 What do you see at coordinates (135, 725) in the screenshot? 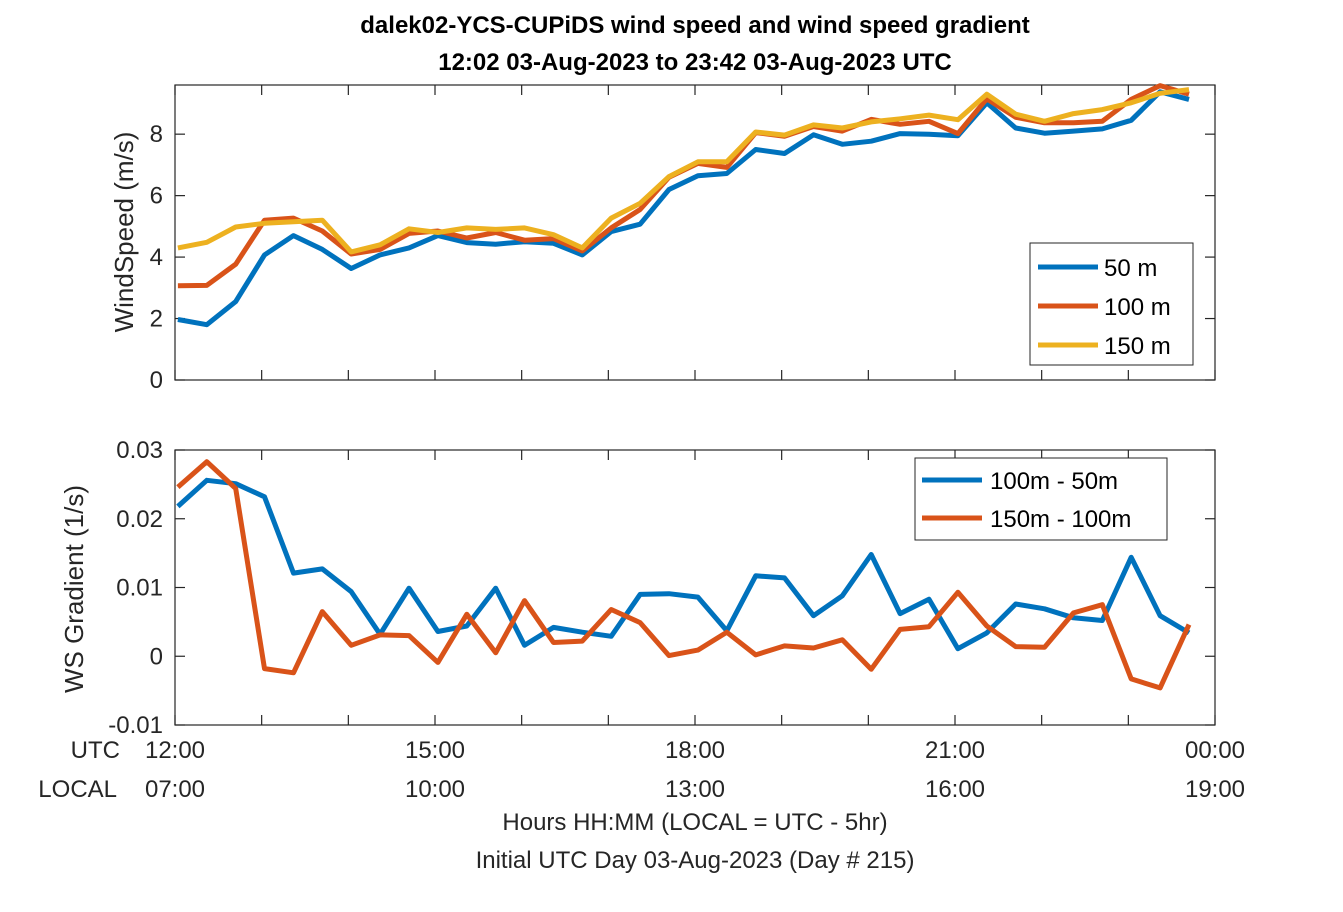
I see `gradient-ytick-label: -0.01` at bounding box center [135, 725].